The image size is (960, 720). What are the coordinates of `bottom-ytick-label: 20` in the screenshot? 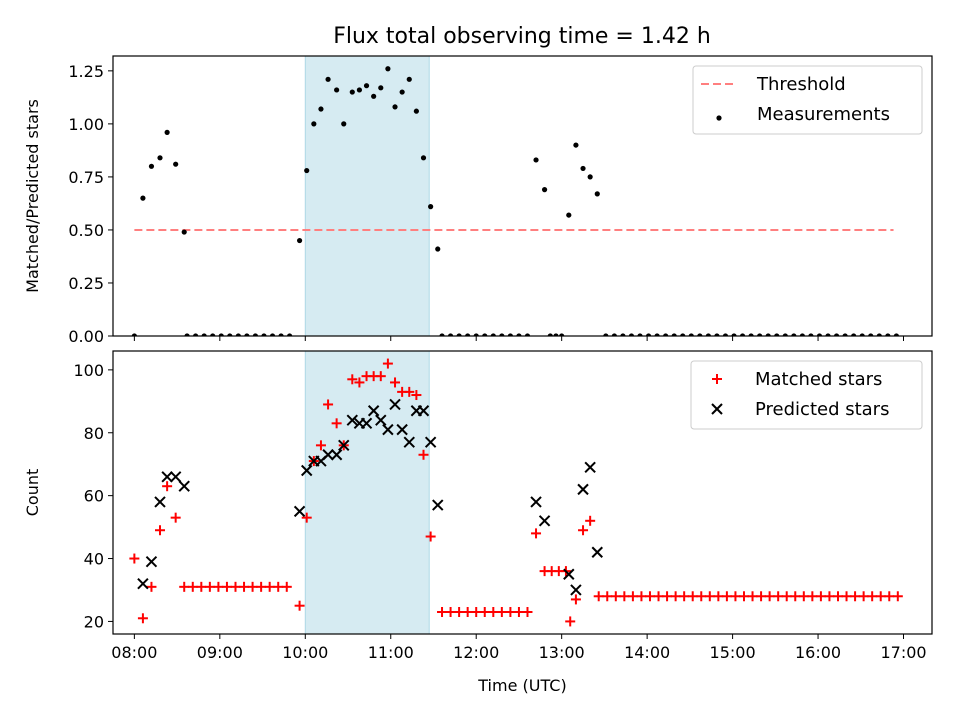 It's located at (94, 621).